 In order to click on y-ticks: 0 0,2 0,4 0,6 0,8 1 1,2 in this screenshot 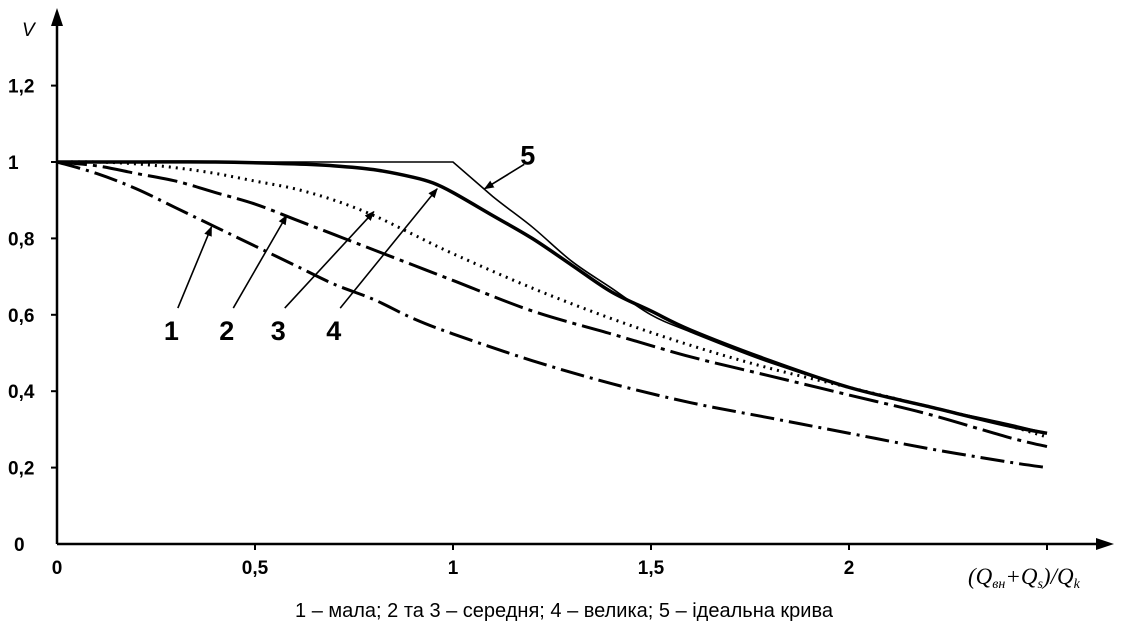, I will do `click(32, 316)`.